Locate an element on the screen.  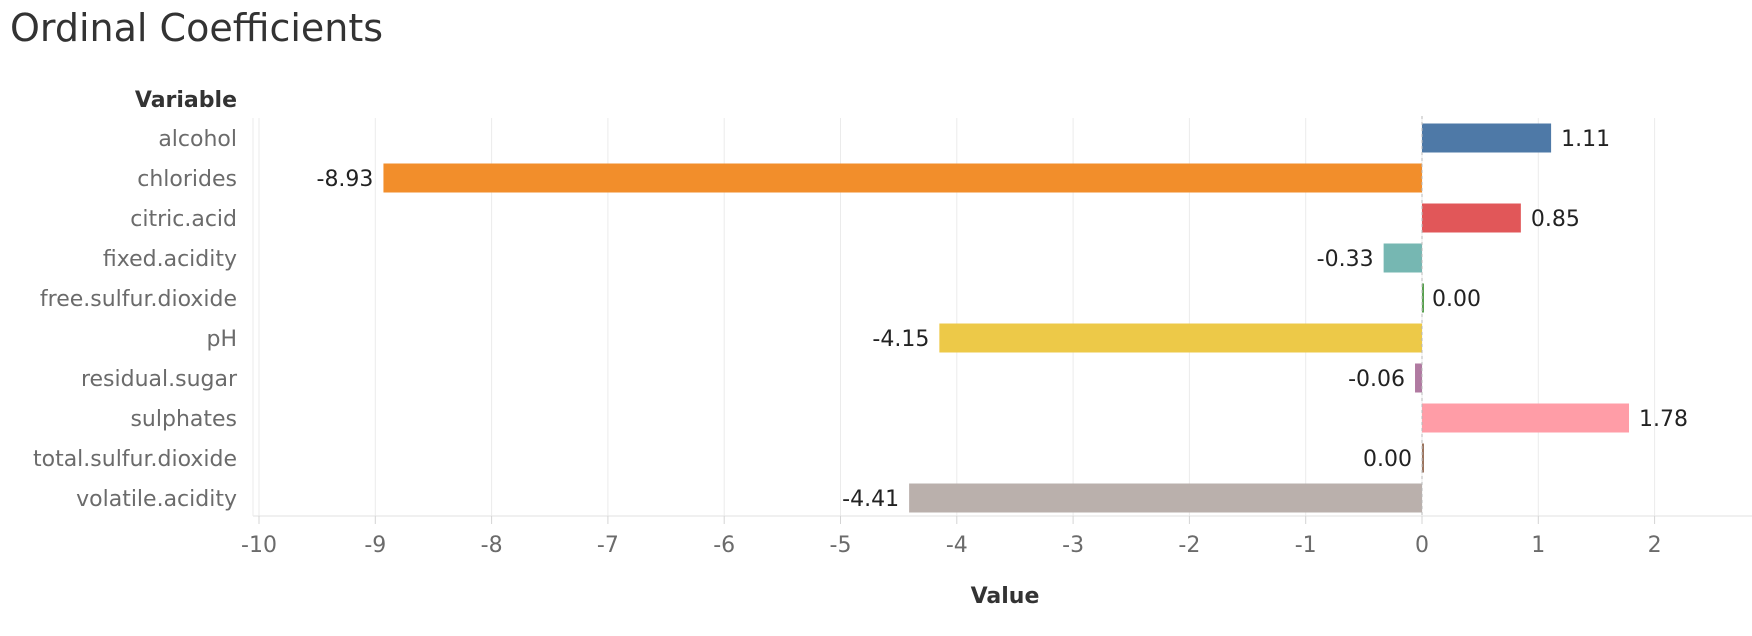
category-label: residual.sugar is located at coordinates (159, 379).